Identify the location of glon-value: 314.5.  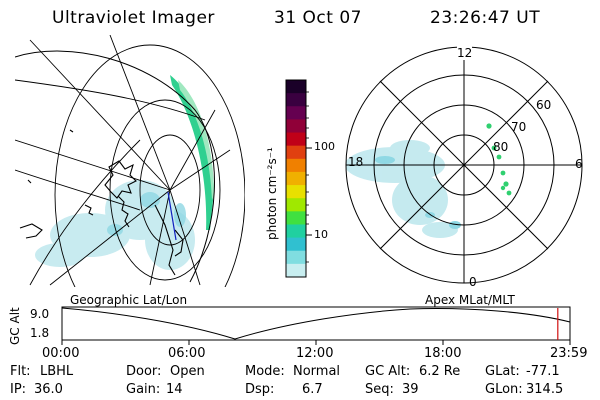
(545, 389).